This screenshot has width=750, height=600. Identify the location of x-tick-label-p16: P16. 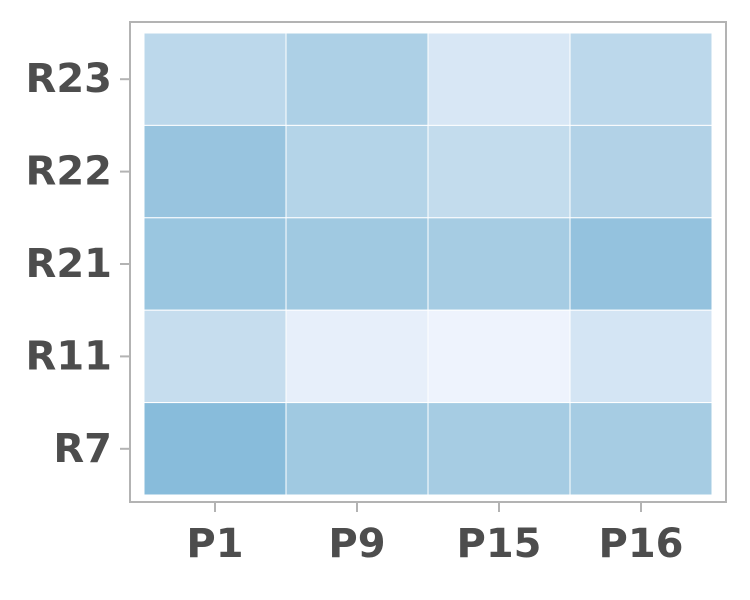
(641, 544).